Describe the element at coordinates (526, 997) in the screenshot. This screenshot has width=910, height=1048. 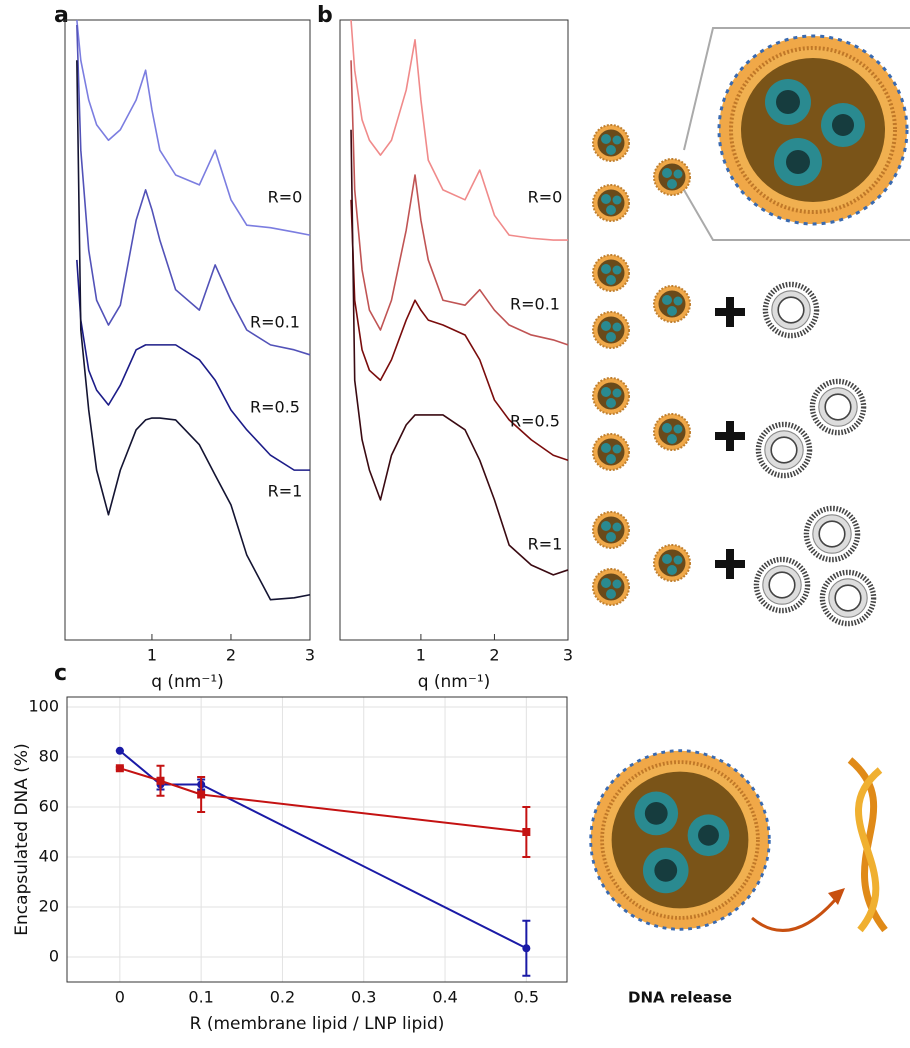
I see `x-tick-label: 0.5` at that location.